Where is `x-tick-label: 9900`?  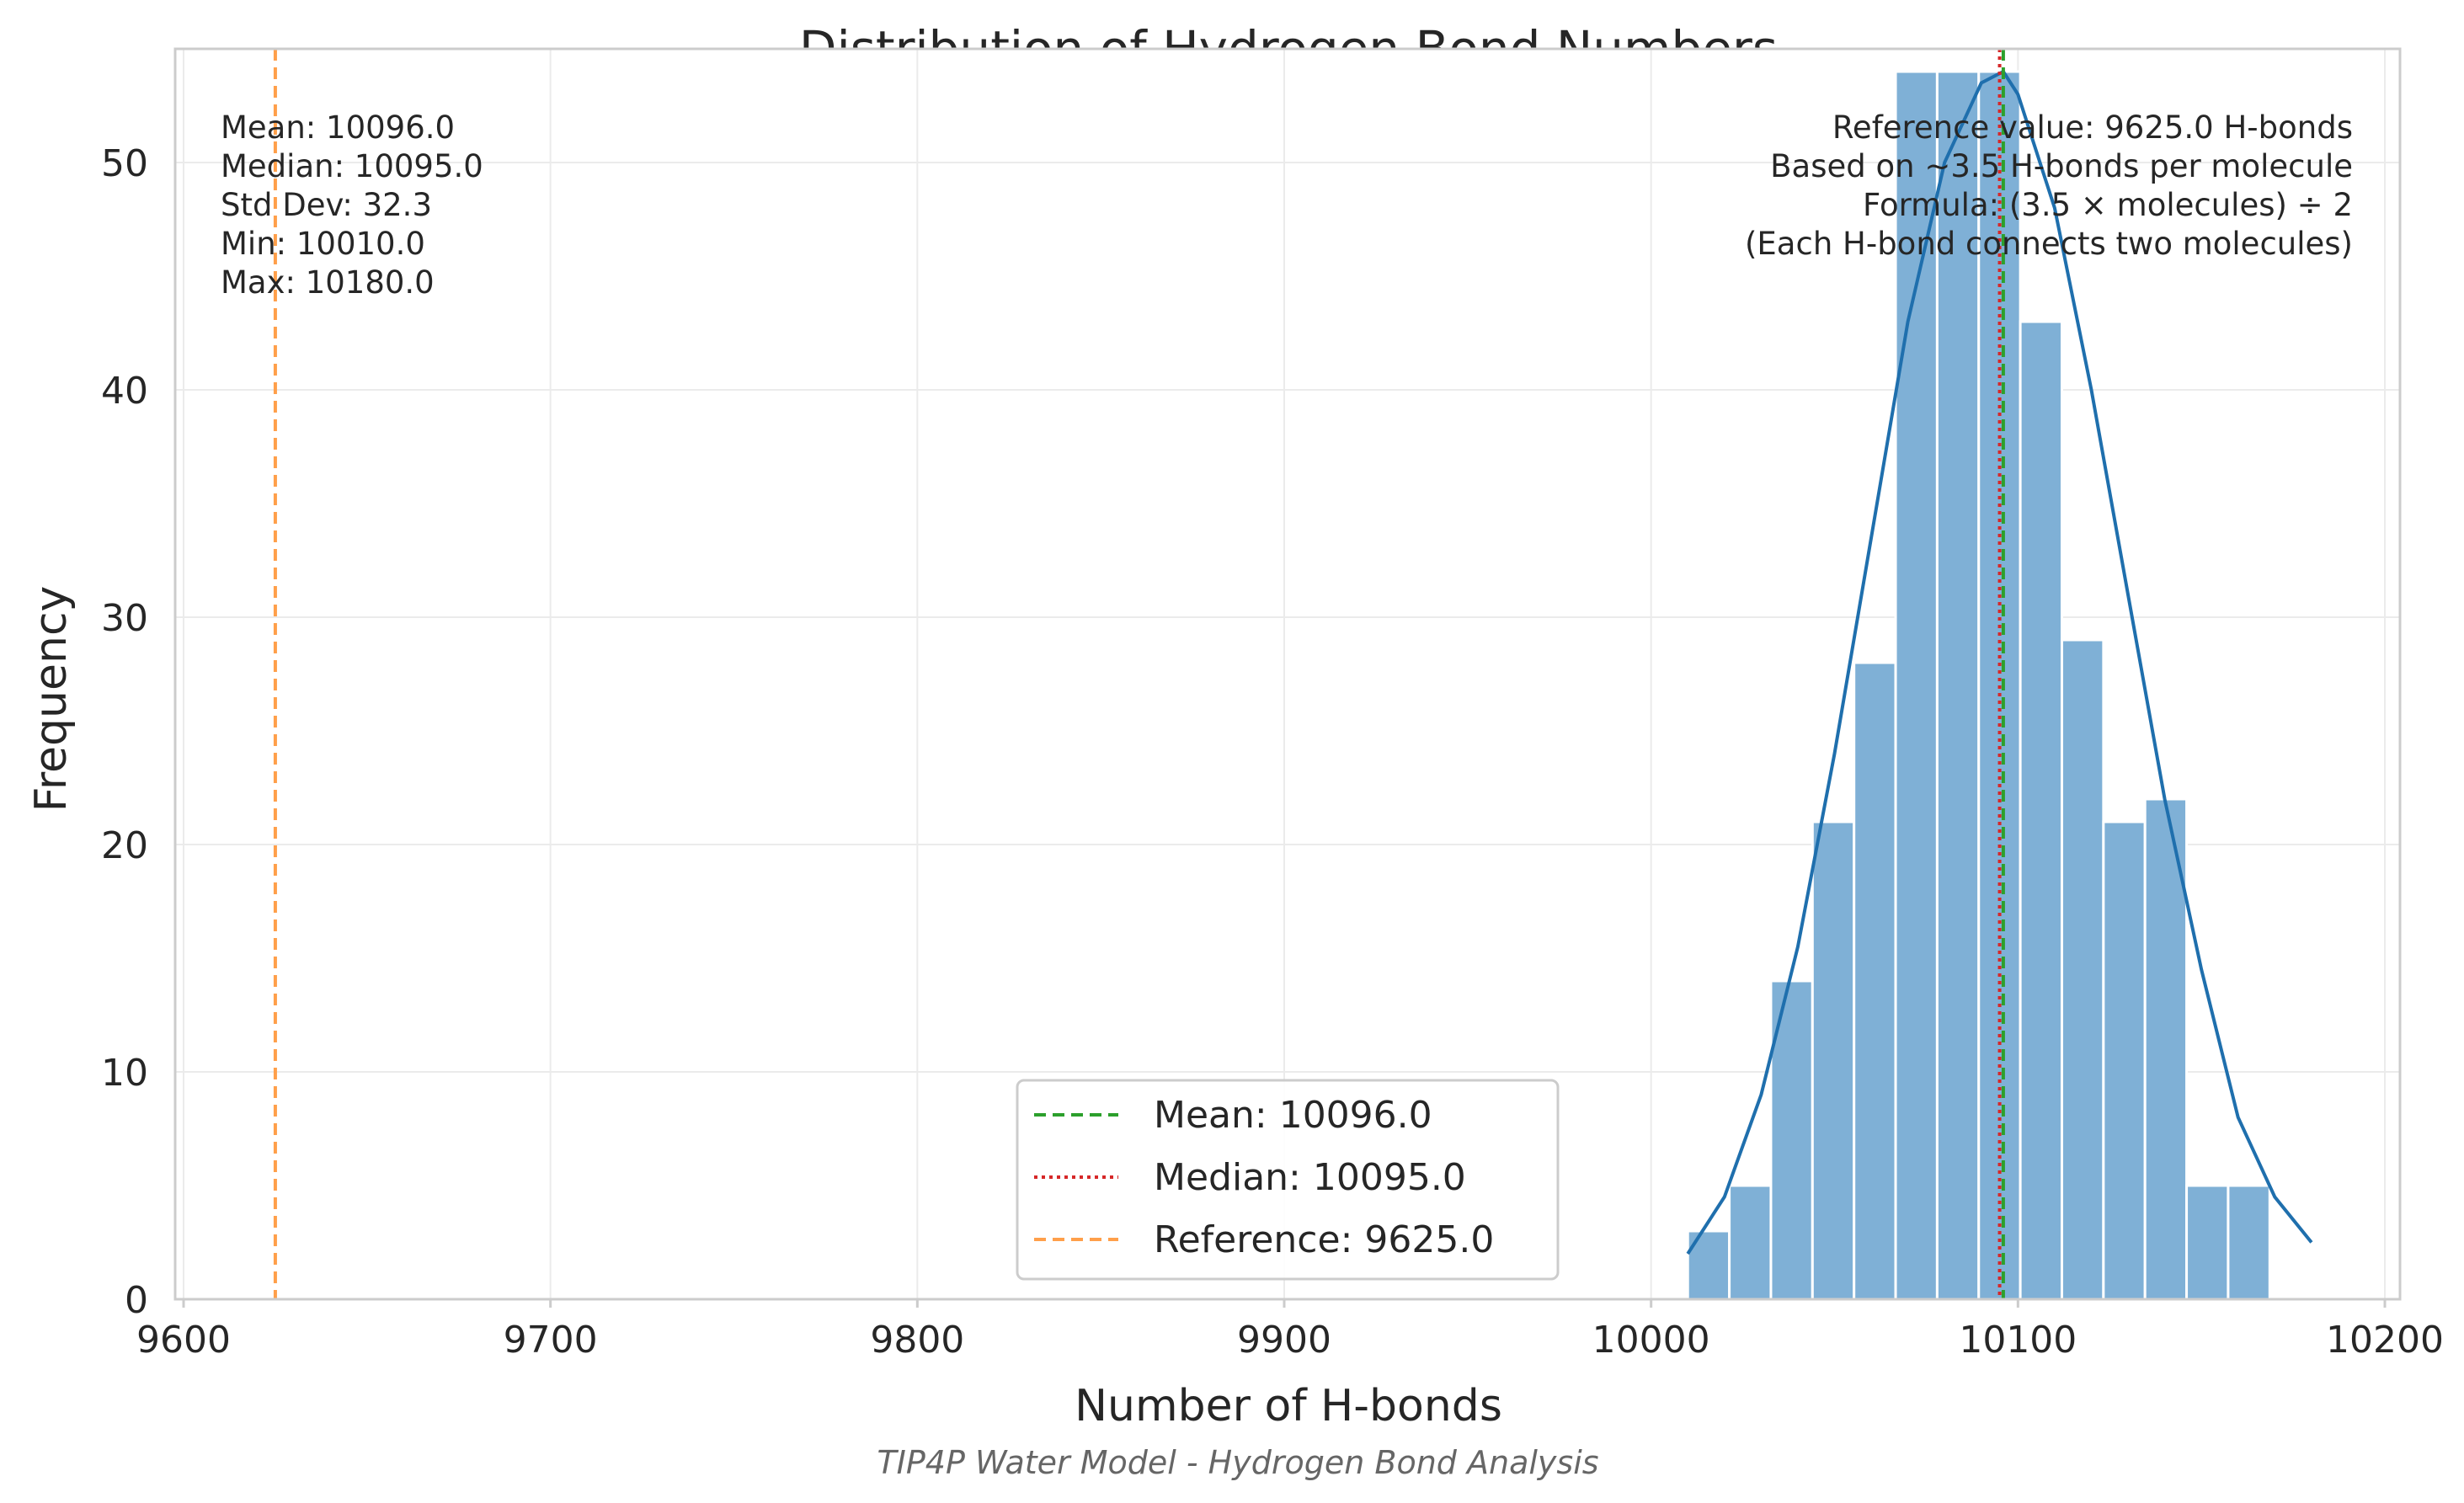 x-tick-label: 9900 is located at coordinates (1284, 1340).